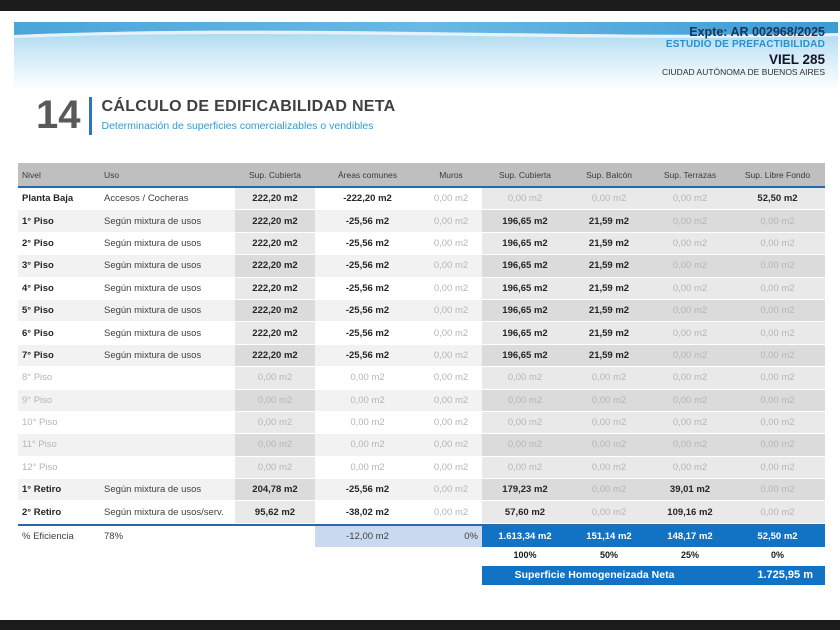 The image size is (840, 630). I want to click on banner-swoosh-graphic, so click(426, 56).